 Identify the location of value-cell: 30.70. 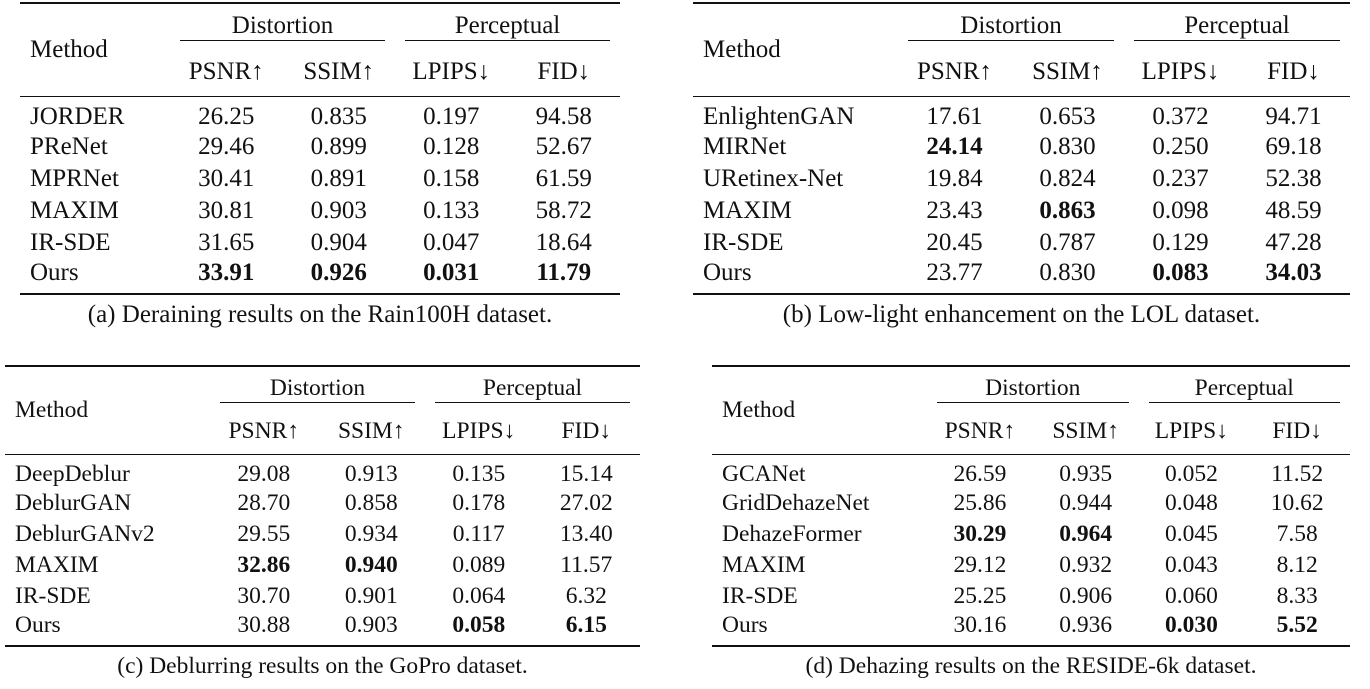
(264, 595).